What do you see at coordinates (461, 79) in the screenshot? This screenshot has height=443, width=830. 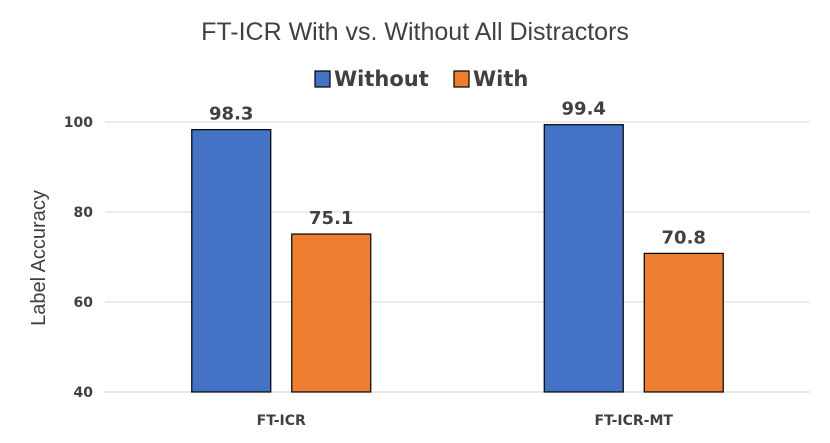 I see `legend-swatch-with` at bounding box center [461, 79].